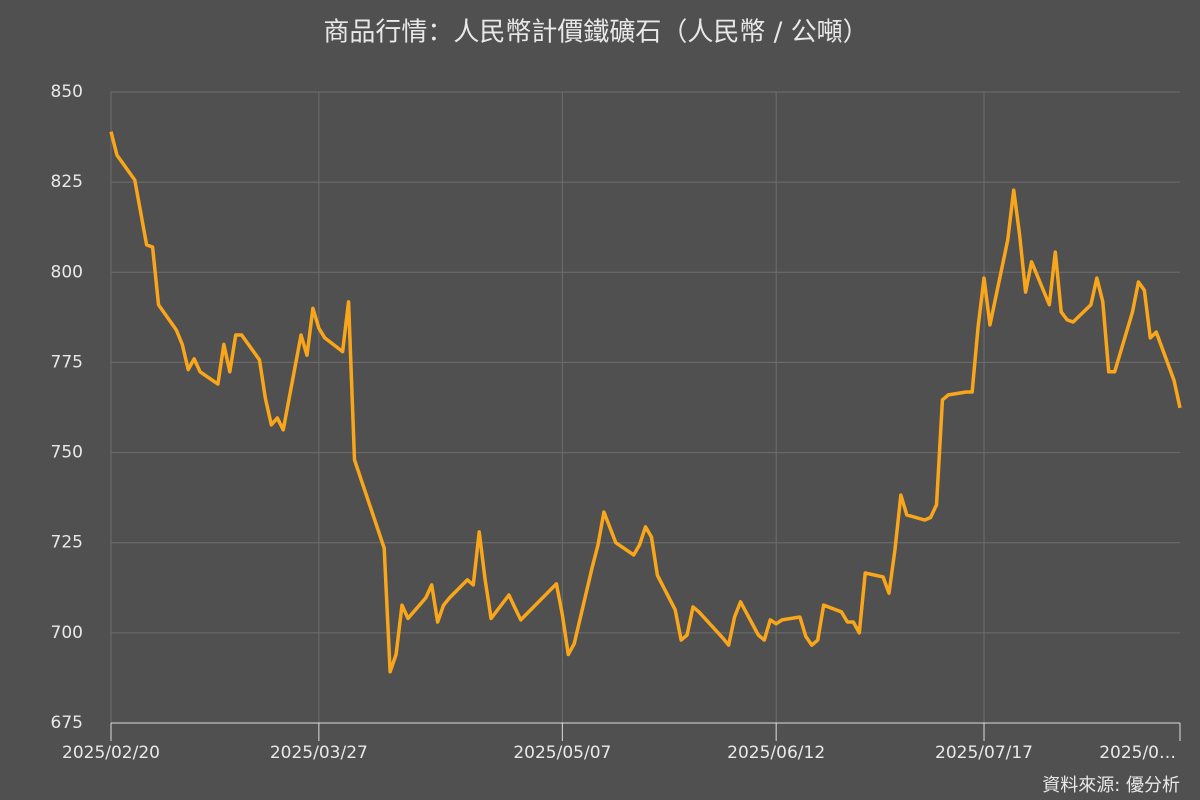 This screenshot has width=1200, height=800. What do you see at coordinates (562, 753) in the screenshot?
I see `x-tick-label: 2025/05/07` at bounding box center [562, 753].